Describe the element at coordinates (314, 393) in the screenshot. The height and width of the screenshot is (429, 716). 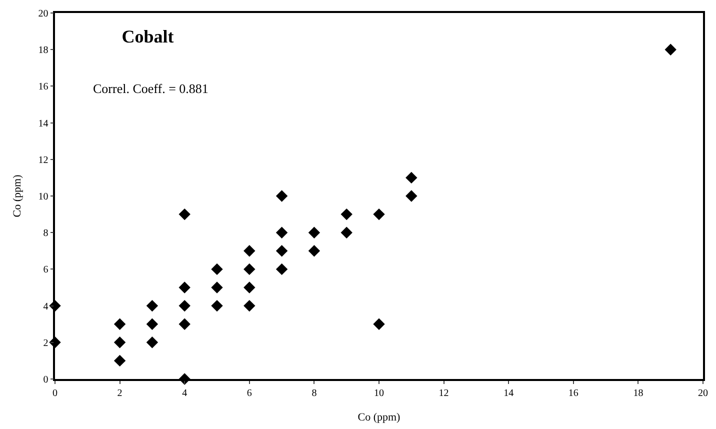
I see `x-tick-label: 8` at that location.